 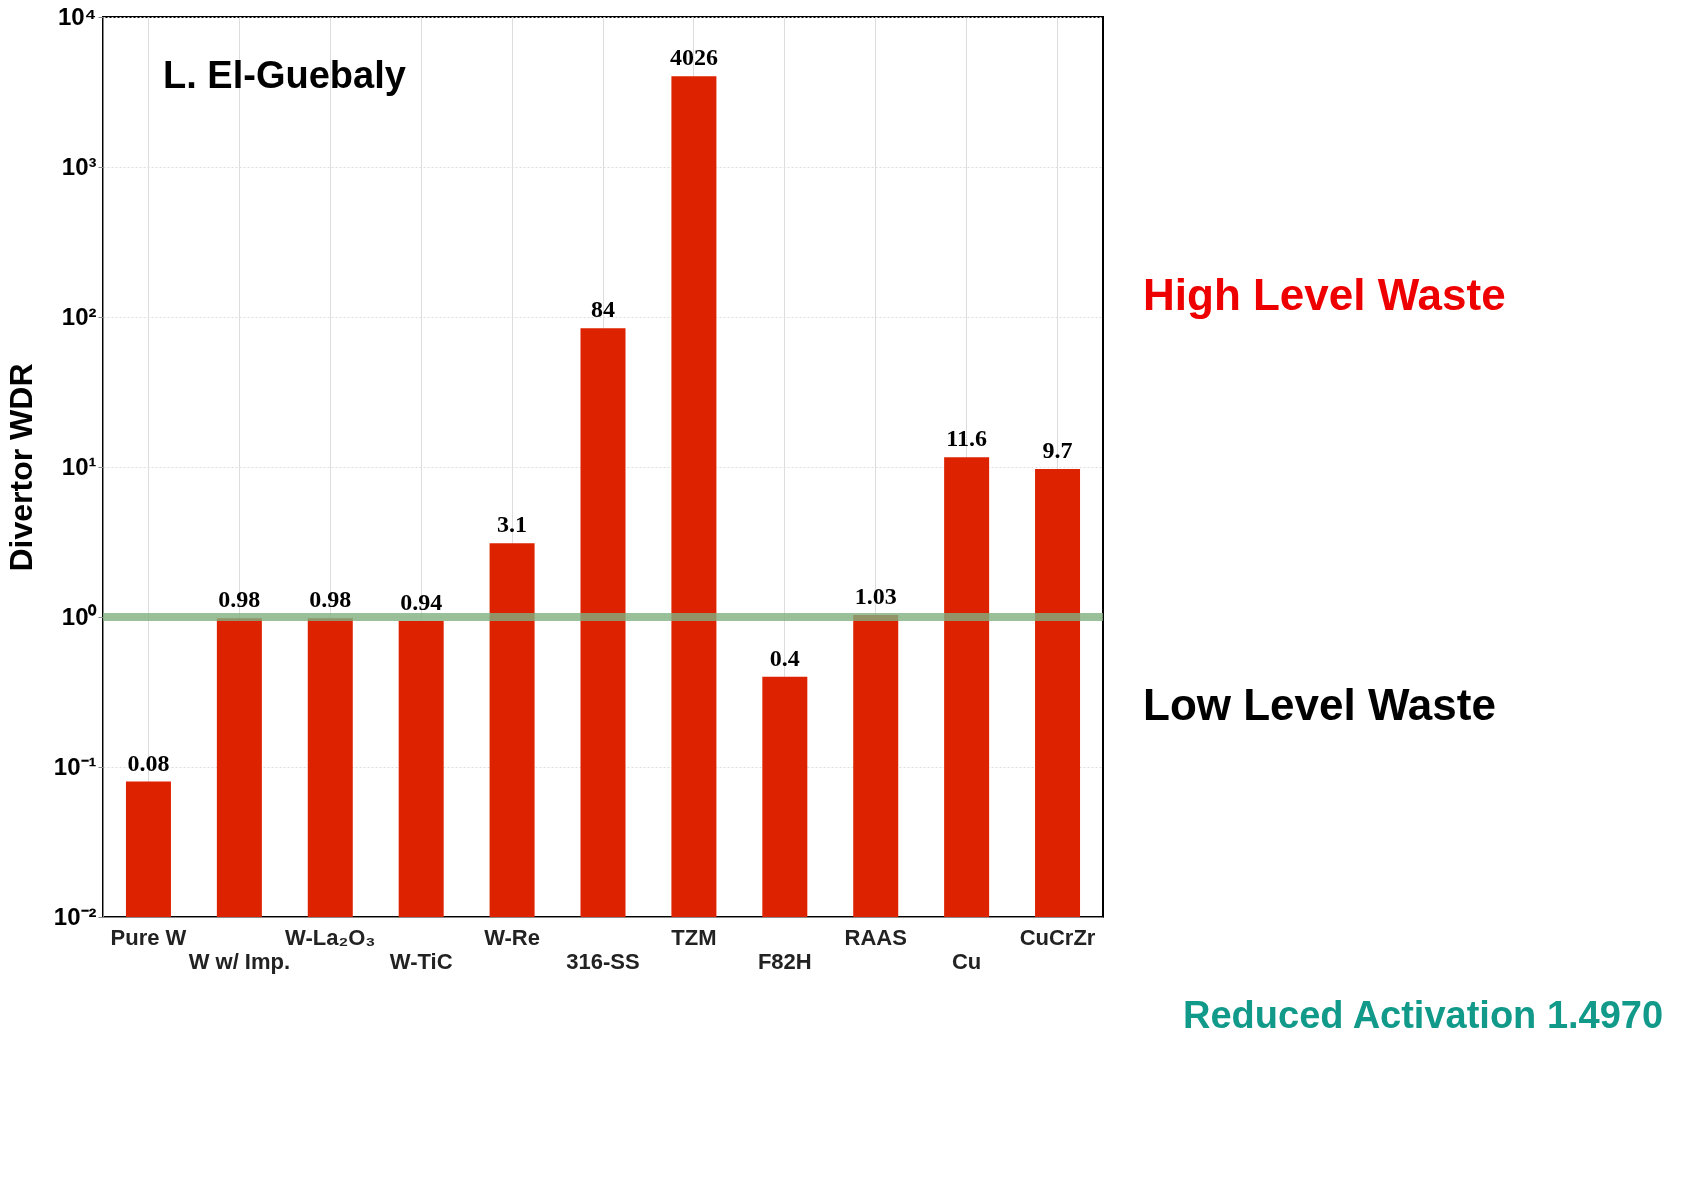 I want to click on x-tick-label: RAAS, so click(x=875, y=937).